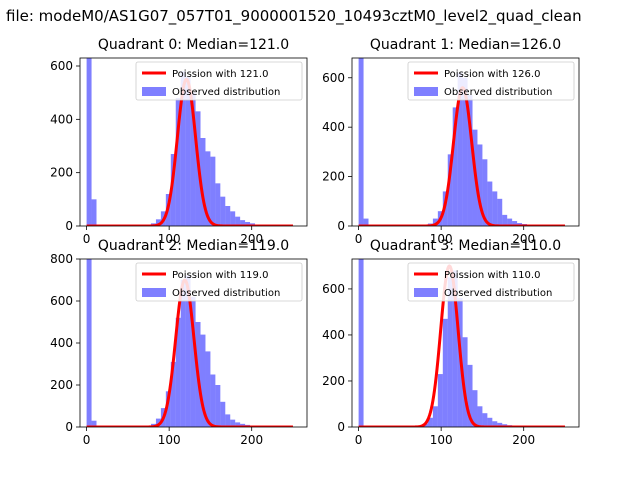  I want to click on subplot-title: Quadrant 0: Median=121.0, so click(193, 45).